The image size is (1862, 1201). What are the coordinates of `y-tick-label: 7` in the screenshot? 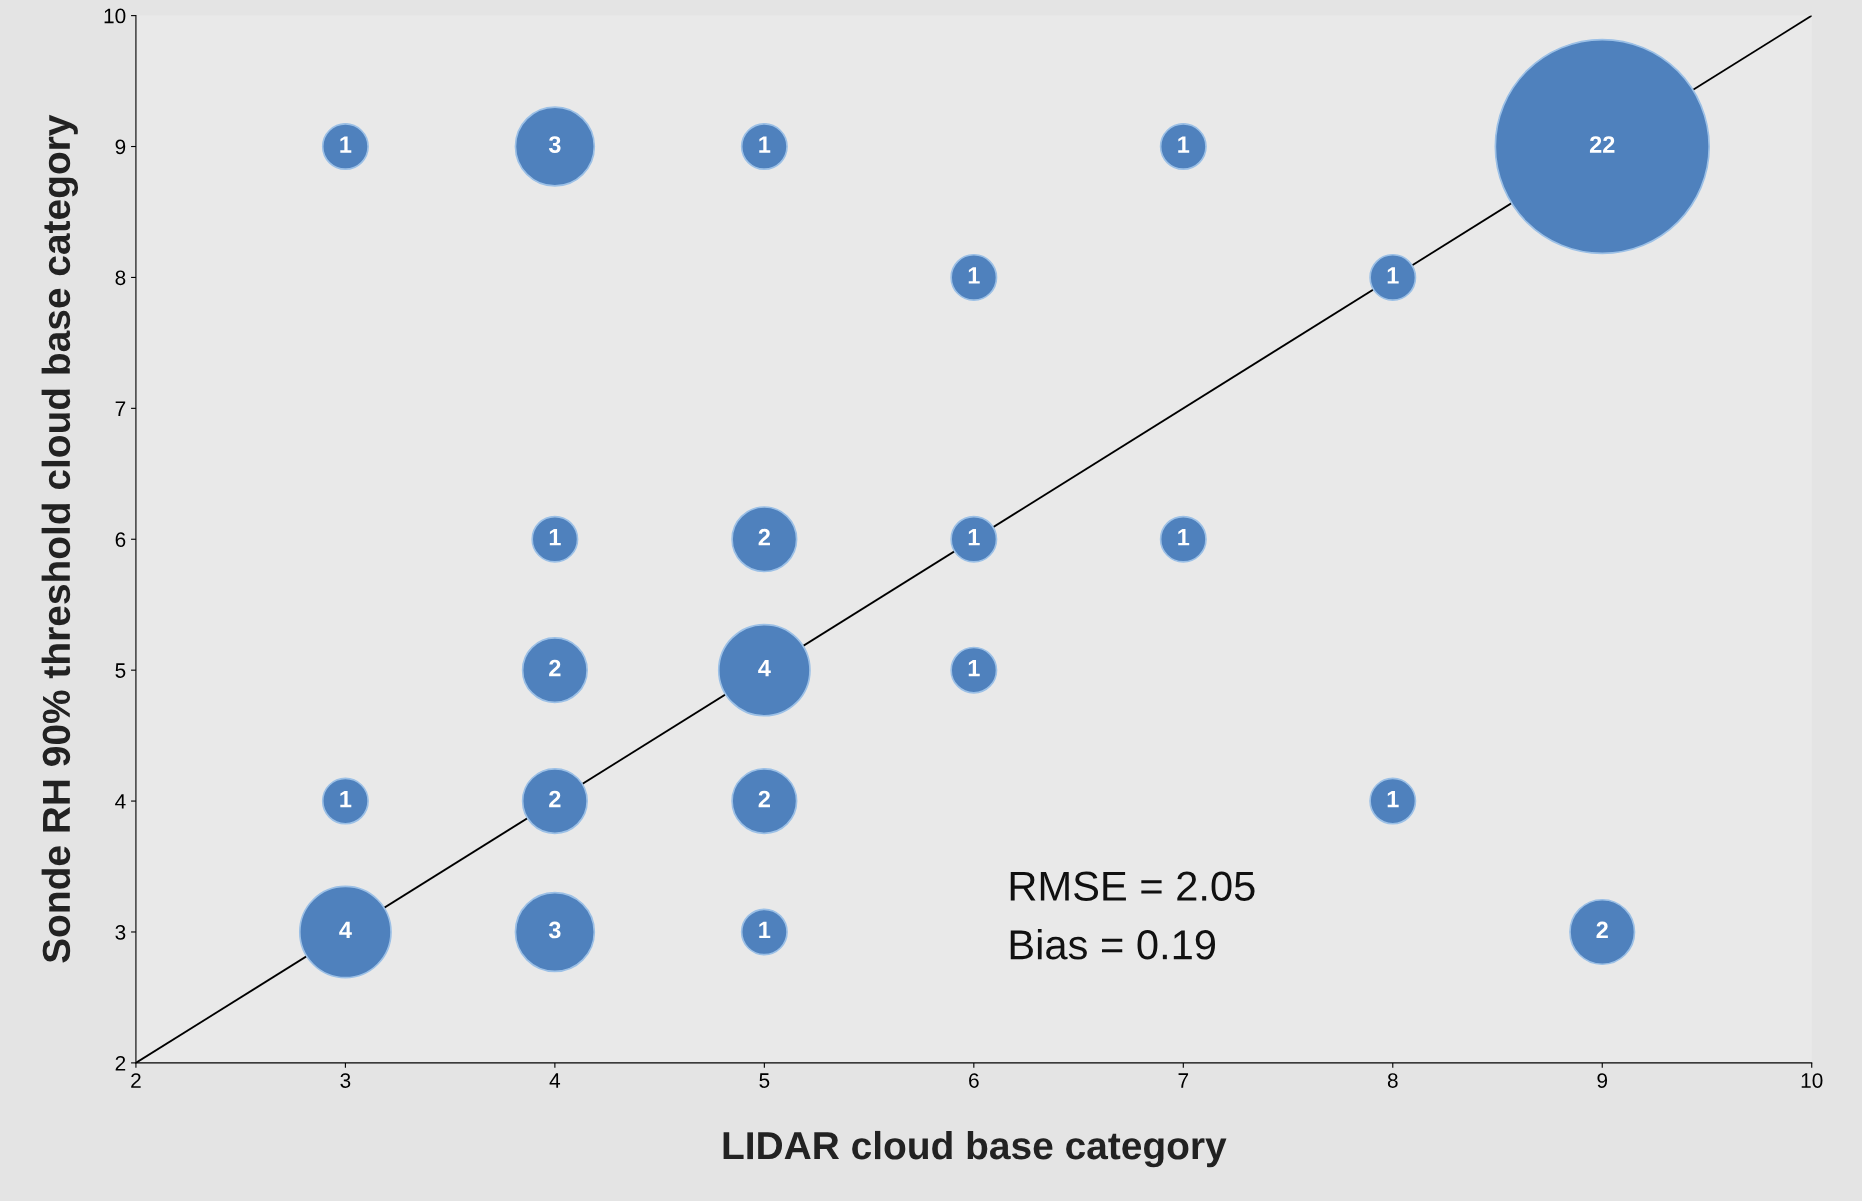 It's located at (120, 408).